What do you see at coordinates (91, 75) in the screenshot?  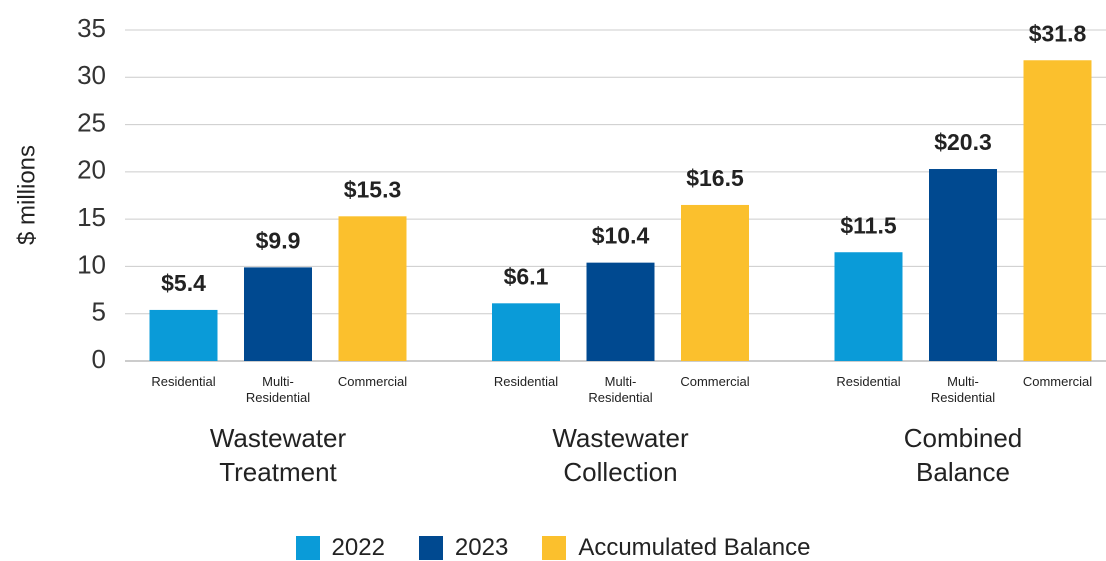 I see `y-tick-label: 30` at bounding box center [91, 75].